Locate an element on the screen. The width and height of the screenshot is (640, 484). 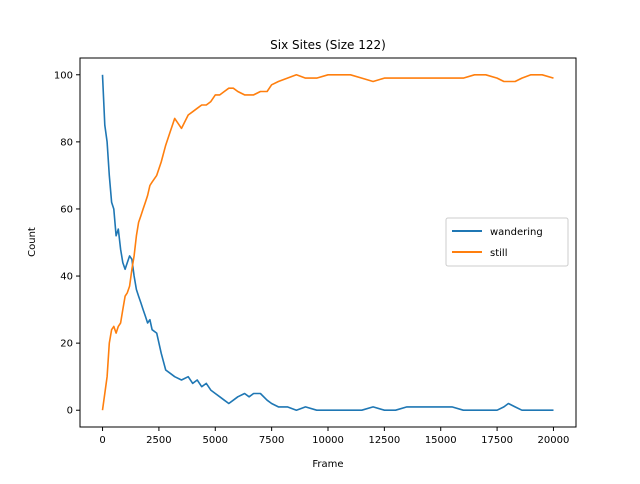
x-axis-ticks: 0 2500 5000 7500 10000 12500 15000 17500 20000 is located at coordinates (334, 436).